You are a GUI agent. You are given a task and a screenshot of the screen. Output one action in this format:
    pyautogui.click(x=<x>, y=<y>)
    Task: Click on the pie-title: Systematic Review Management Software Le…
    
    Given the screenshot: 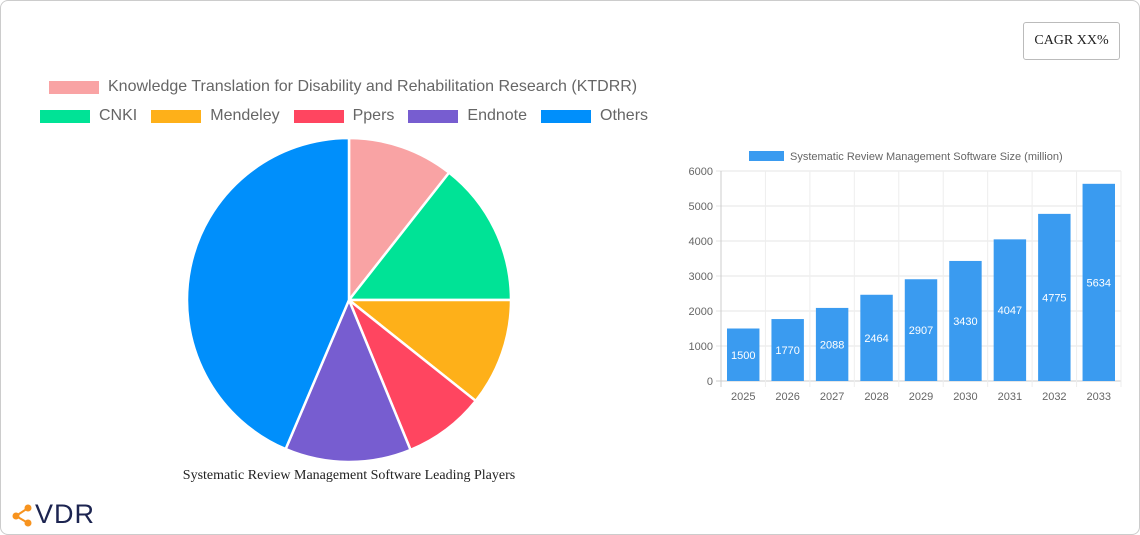 What is the action you would take?
    pyautogui.click(x=349, y=475)
    